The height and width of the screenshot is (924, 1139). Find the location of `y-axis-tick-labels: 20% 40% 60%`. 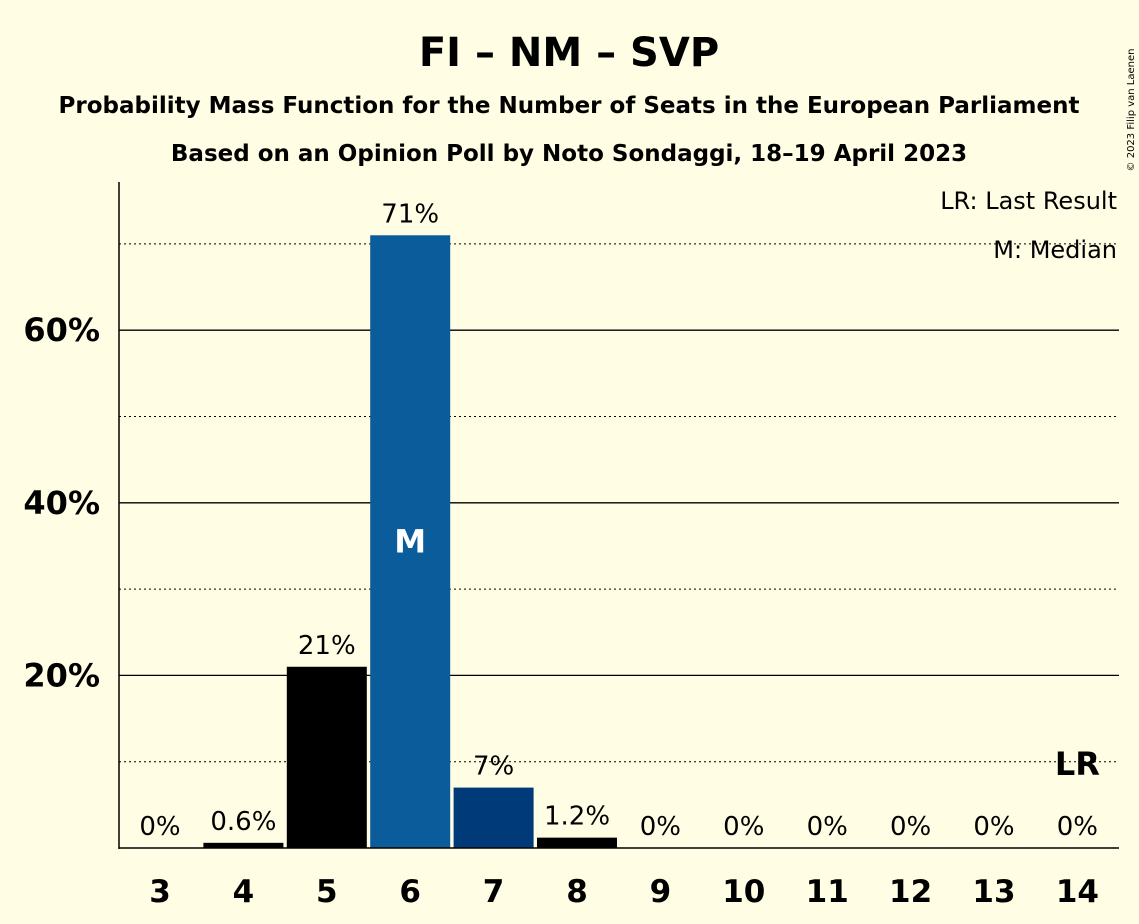

y-axis-tick-labels: 20% 40% 60% is located at coordinates (61, 502).